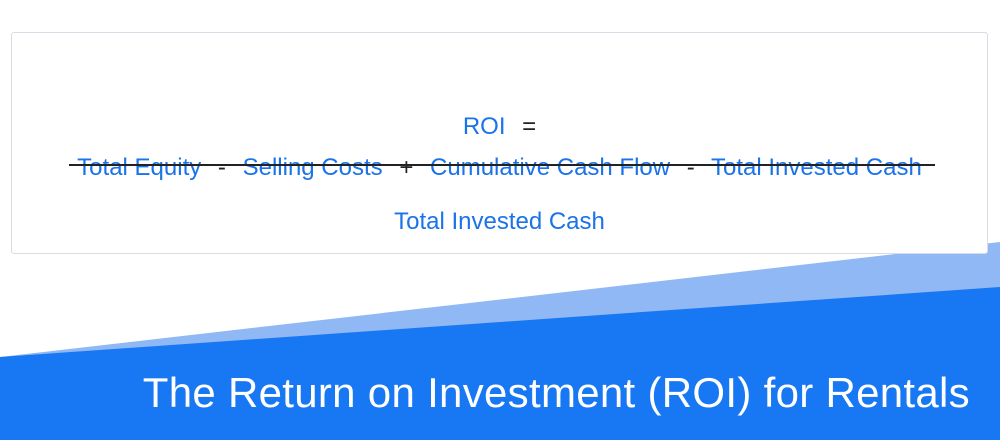  I want to click on formula-denominator: Total Invested Cash, so click(499, 221).